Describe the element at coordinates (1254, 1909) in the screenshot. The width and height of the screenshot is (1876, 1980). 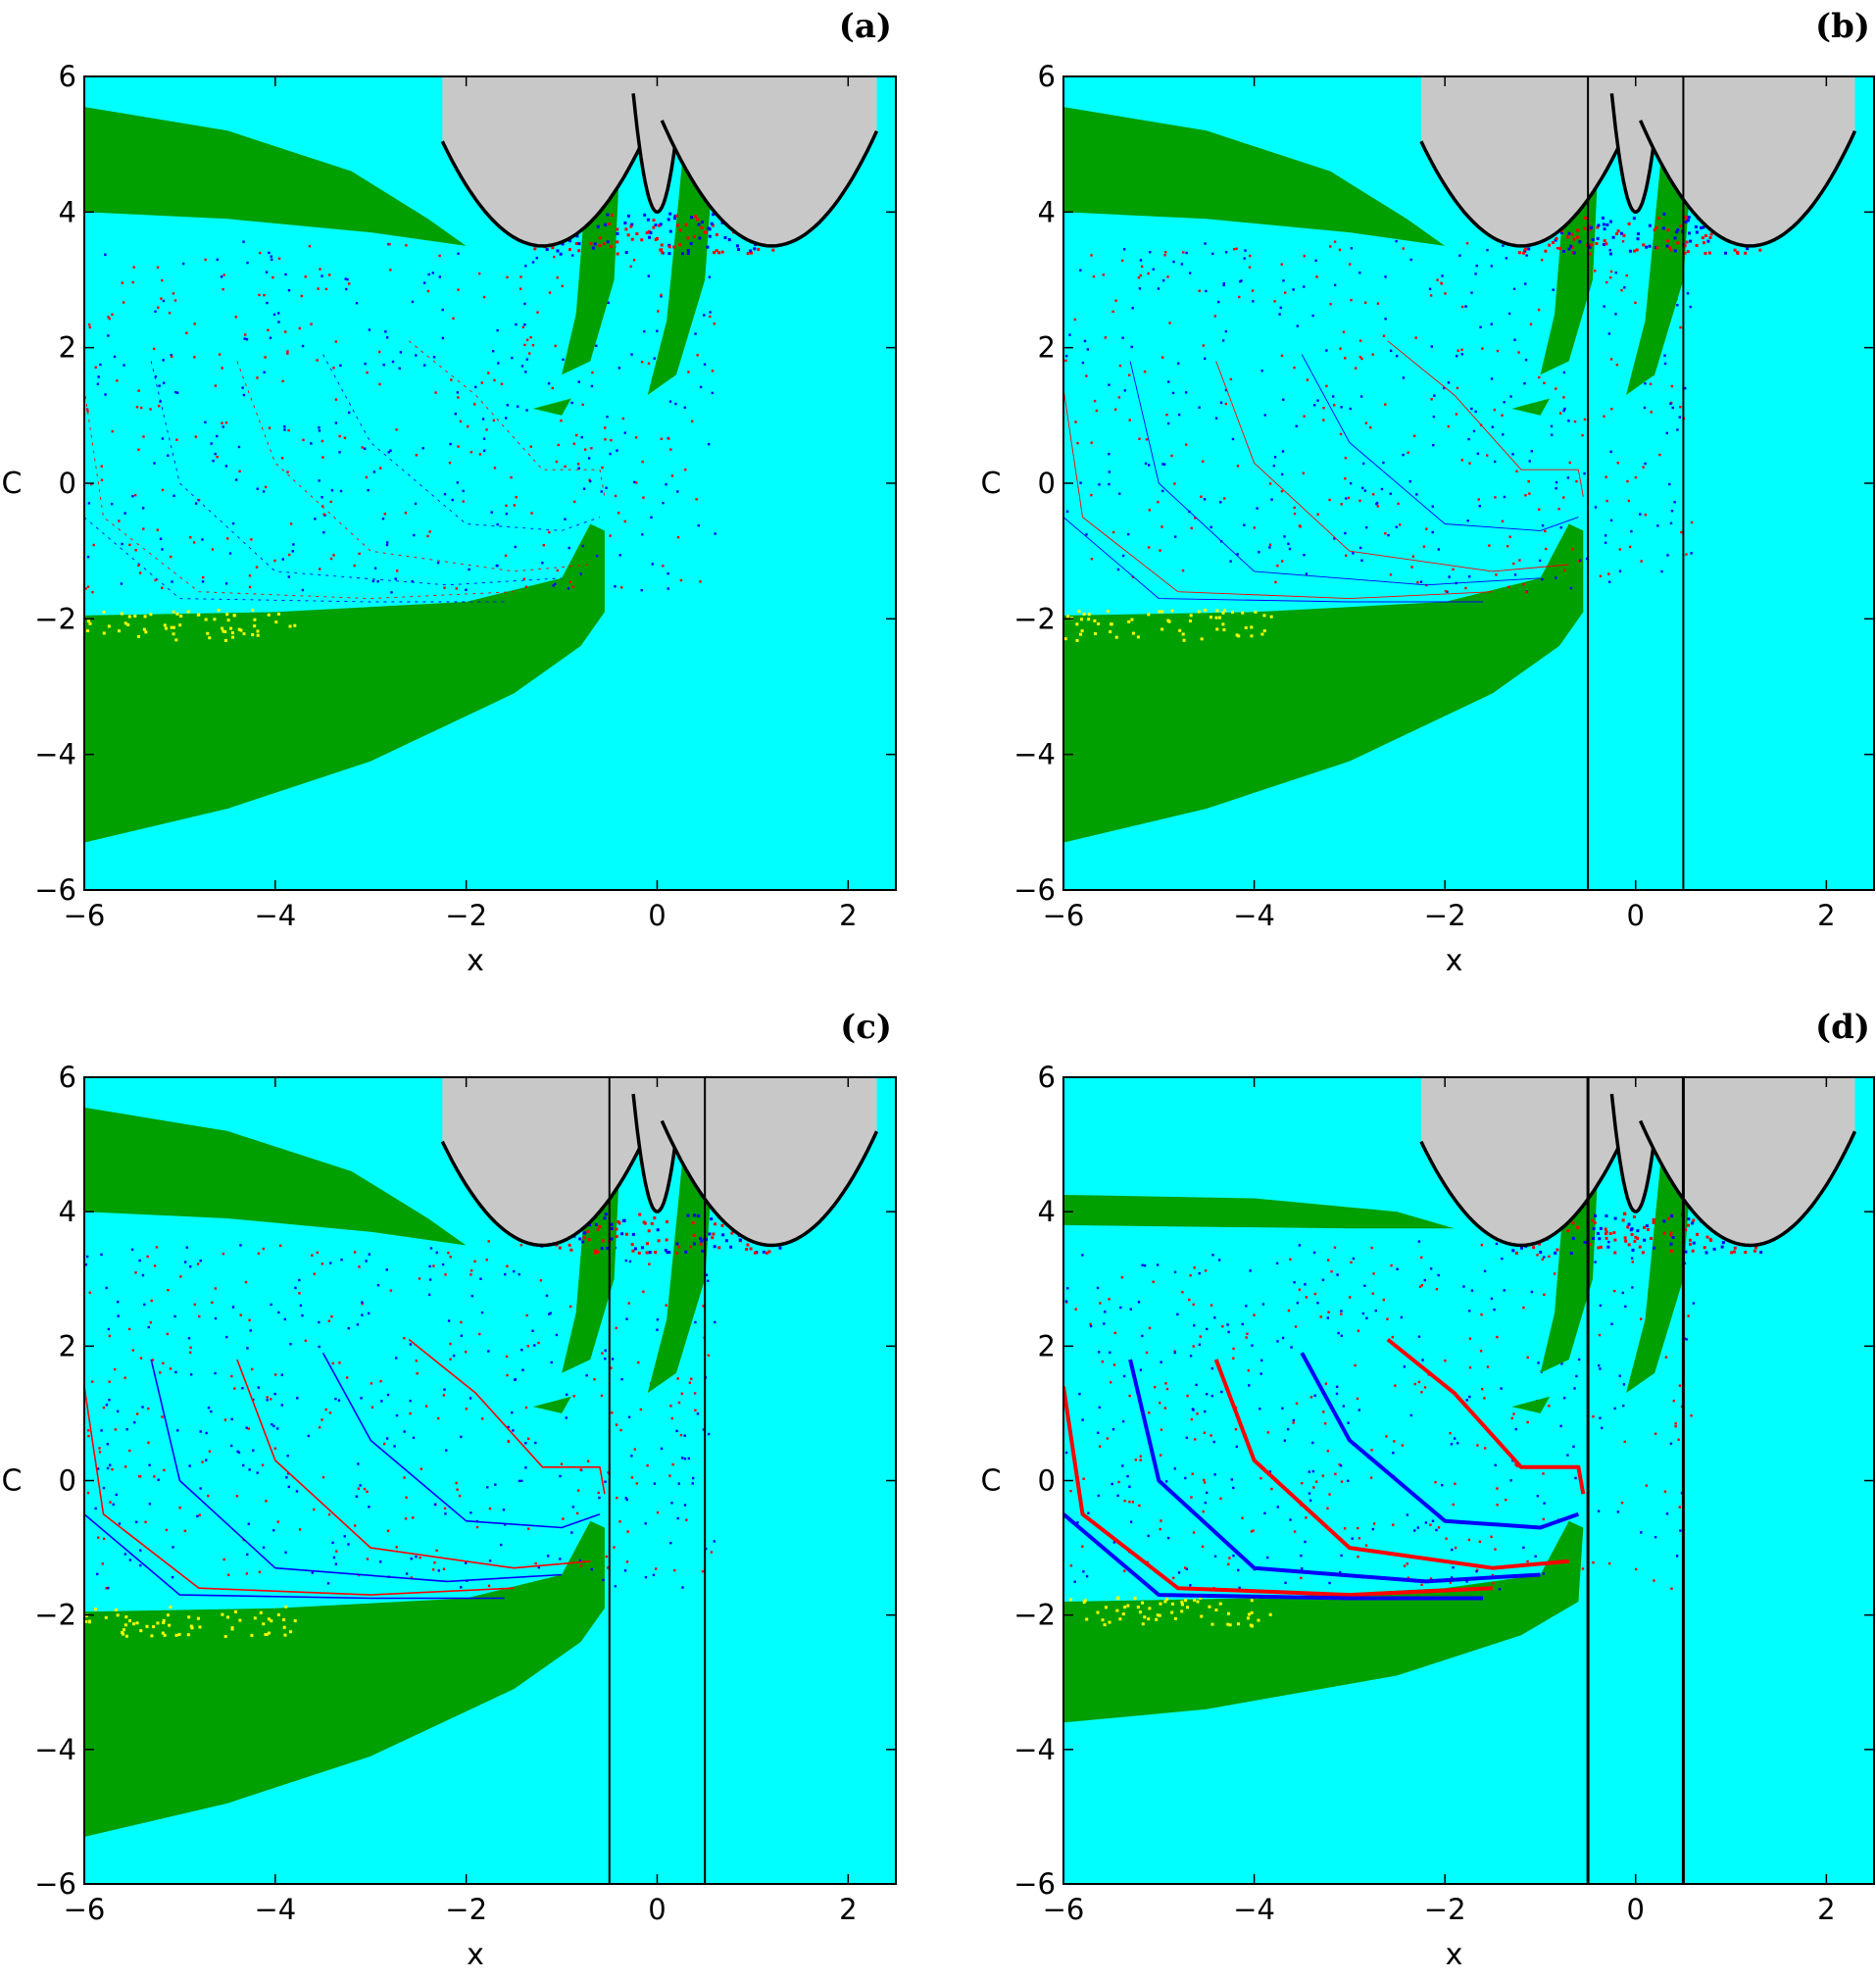
I see `x-tick-label: −4` at that location.